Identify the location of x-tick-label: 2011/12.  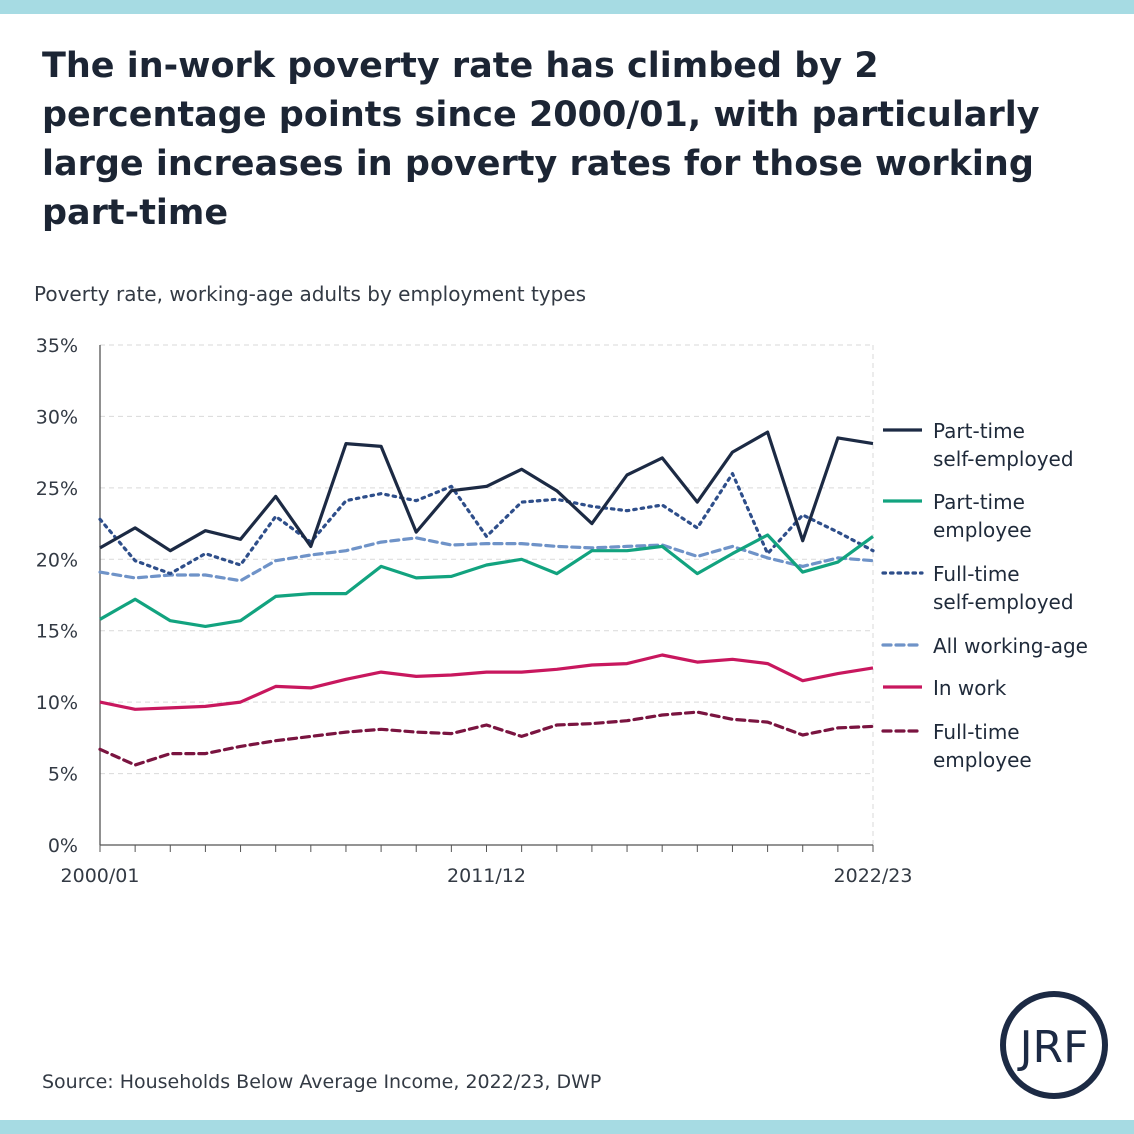
(486, 876).